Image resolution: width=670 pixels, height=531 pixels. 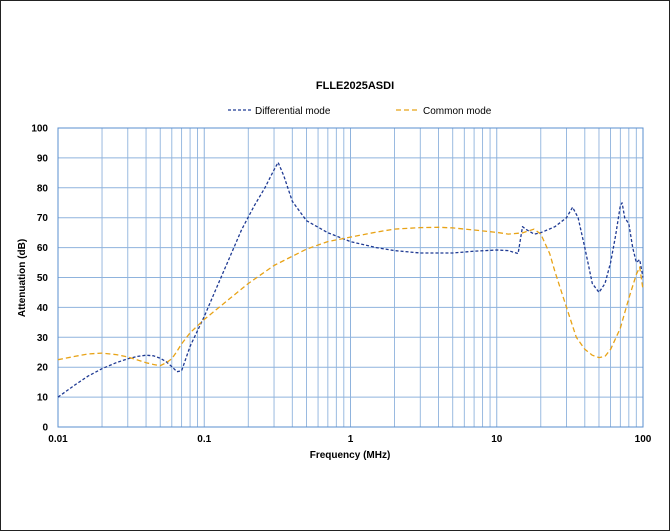 I want to click on x-tick-label: 10, so click(x=497, y=439).